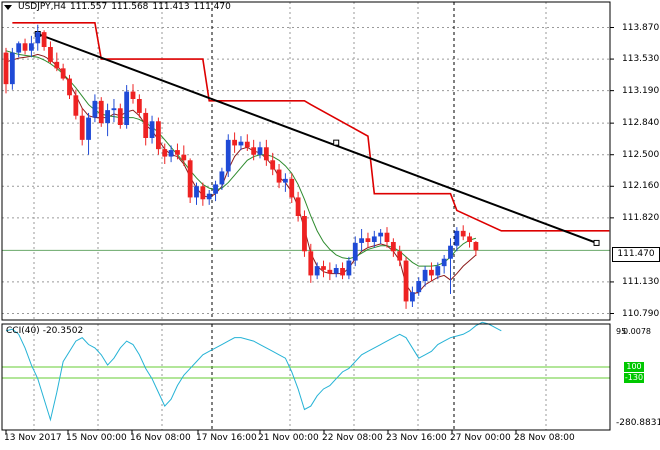  Describe the element at coordinates (544, 438) in the screenshot. I see `time-tick-label: 28 Nov 08:00` at that location.